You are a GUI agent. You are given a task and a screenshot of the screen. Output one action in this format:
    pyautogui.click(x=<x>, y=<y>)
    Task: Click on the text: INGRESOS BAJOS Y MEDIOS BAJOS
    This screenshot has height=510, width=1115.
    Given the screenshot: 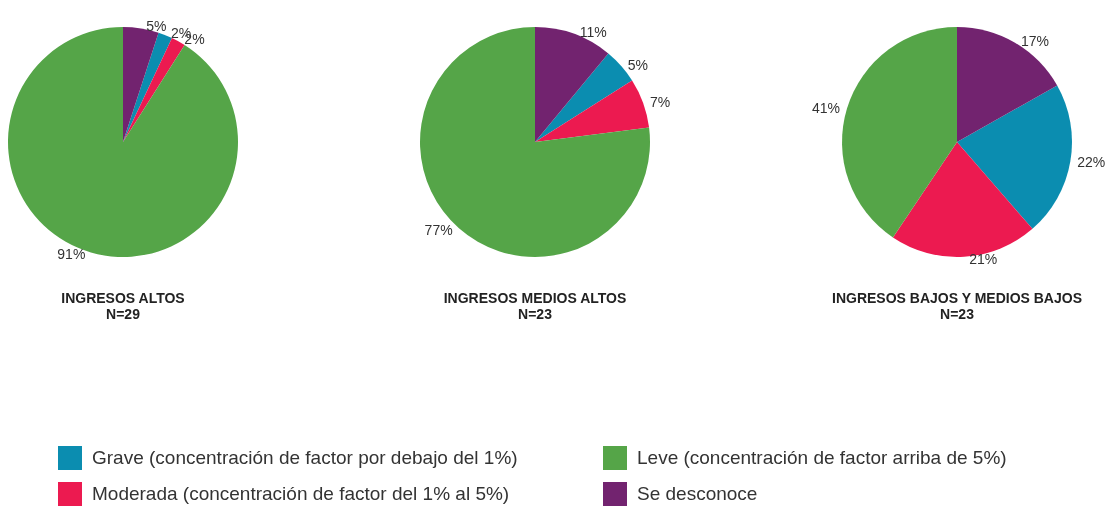 What is the action you would take?
    pyautogui.click(x=957, y=298)
    